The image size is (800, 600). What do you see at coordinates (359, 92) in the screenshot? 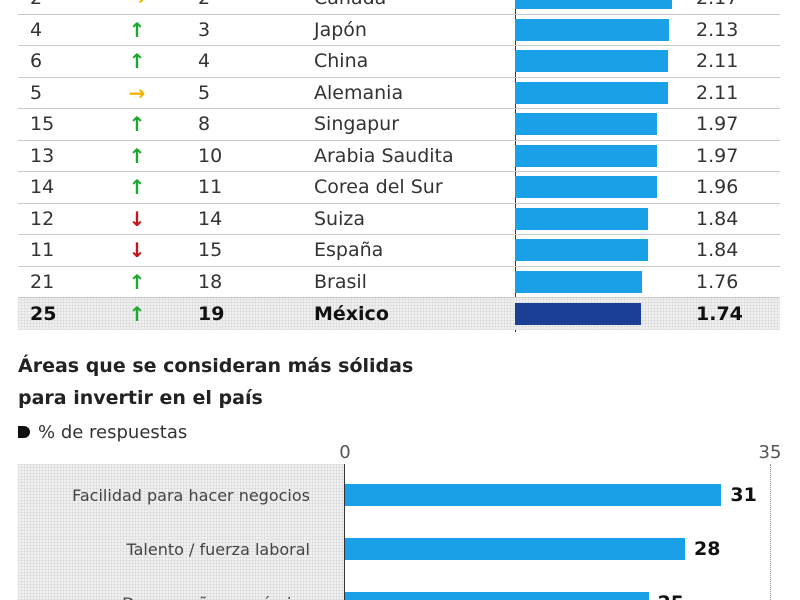
I see `country-name: Alemania` at bounding box center [359, 92].